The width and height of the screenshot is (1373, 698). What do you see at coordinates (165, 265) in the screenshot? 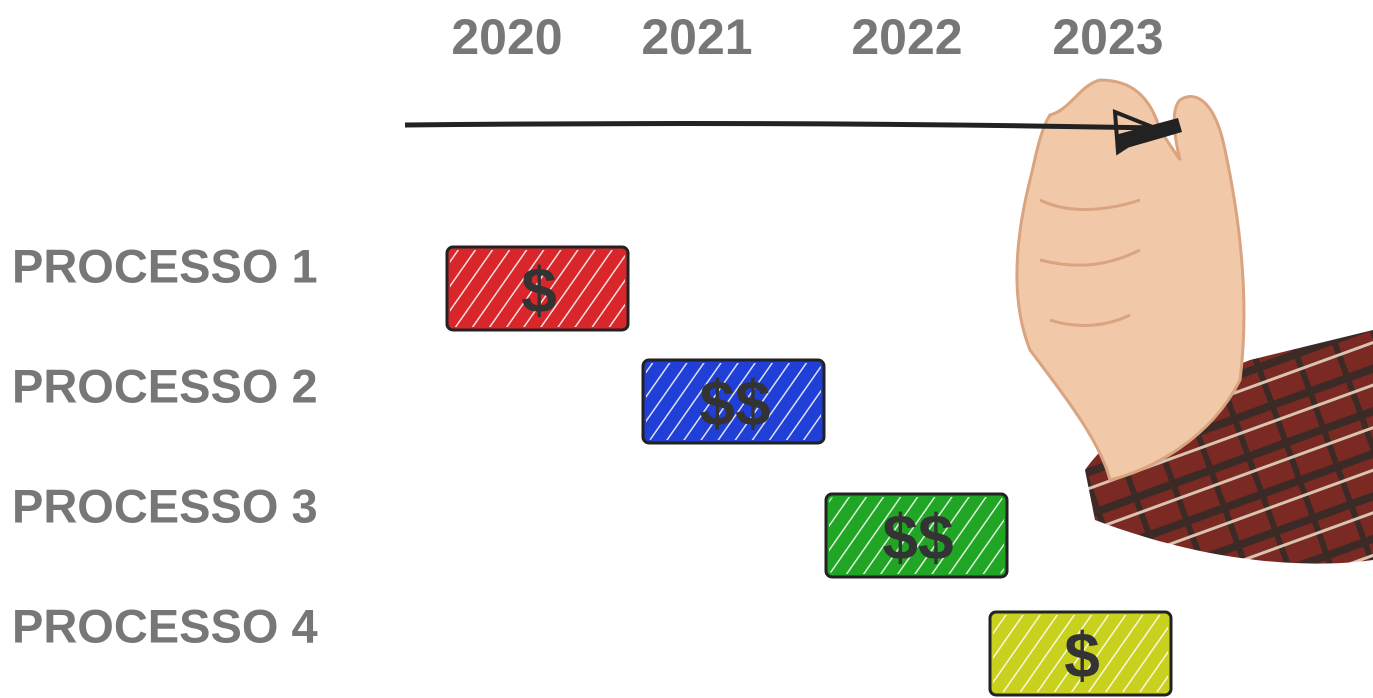
I see `process-label: PROCESSO 1` at bounding box center [165, 265].